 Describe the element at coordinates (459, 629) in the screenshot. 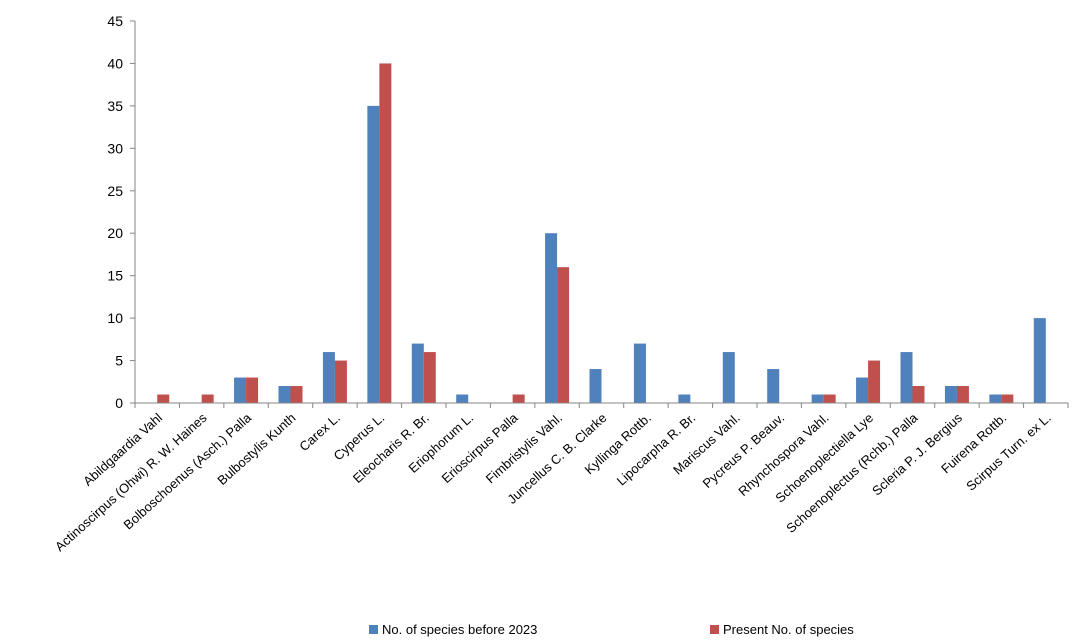

I see `legend-label: No. of species before 2023` at that location.